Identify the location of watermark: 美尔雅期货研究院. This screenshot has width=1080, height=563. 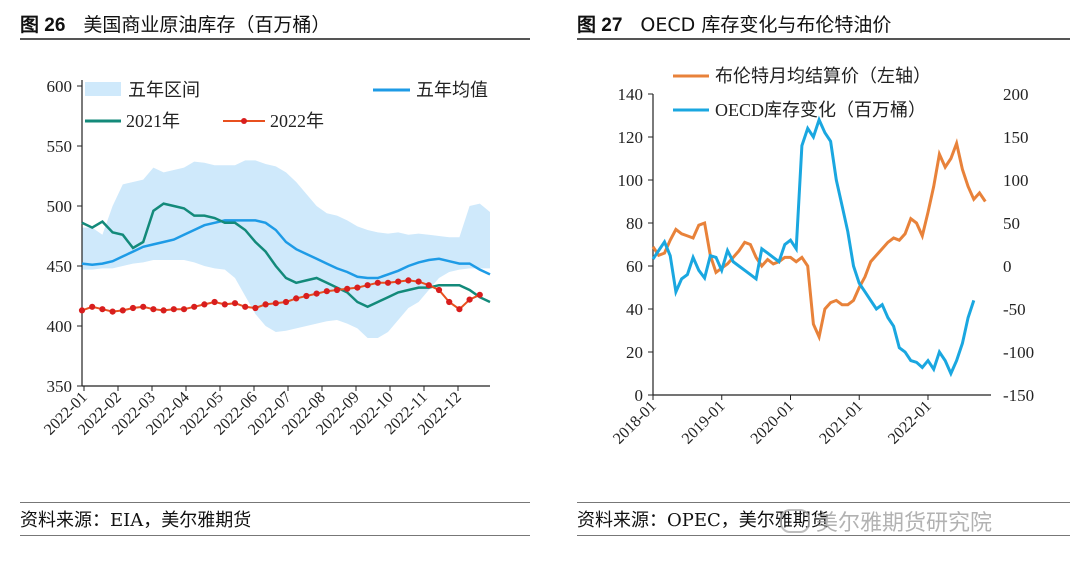
(886, 521).